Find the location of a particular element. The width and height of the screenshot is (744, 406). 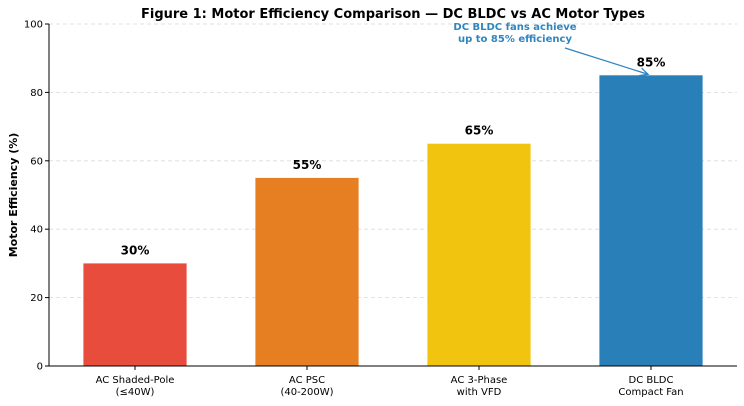

annotation-arrow is located at coordinates (606, 61).